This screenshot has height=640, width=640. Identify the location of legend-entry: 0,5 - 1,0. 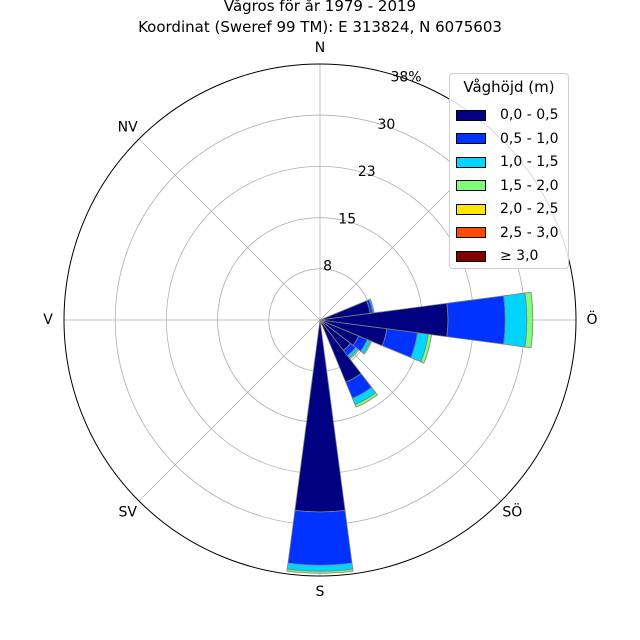
(507, 139).